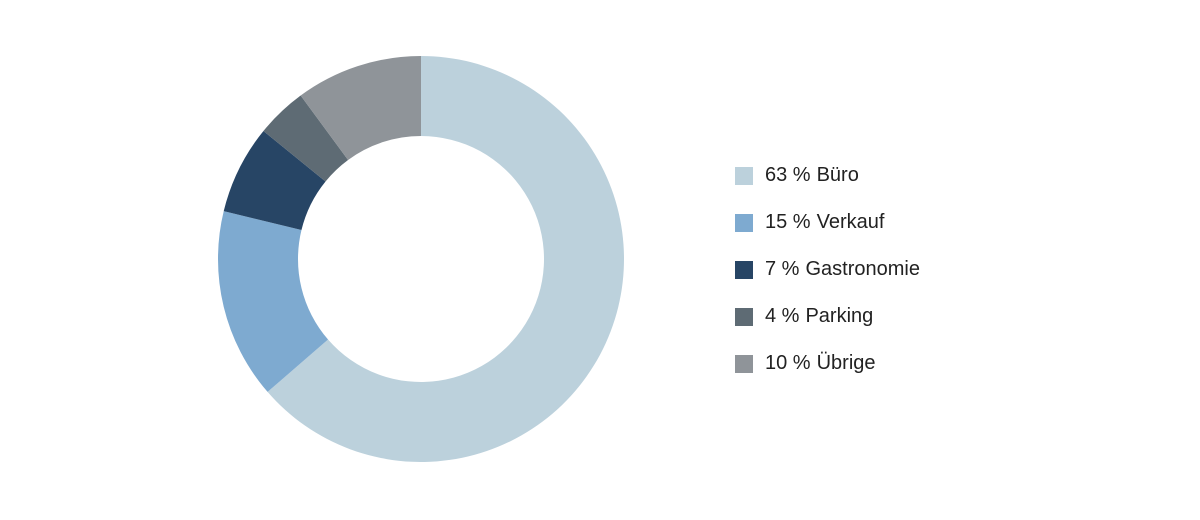 The image size is (1200, 520). What do you see at coordinates (782, 269) in the screenshot?
I see `legend-value: 7 %` at bounding box center [782, 269].